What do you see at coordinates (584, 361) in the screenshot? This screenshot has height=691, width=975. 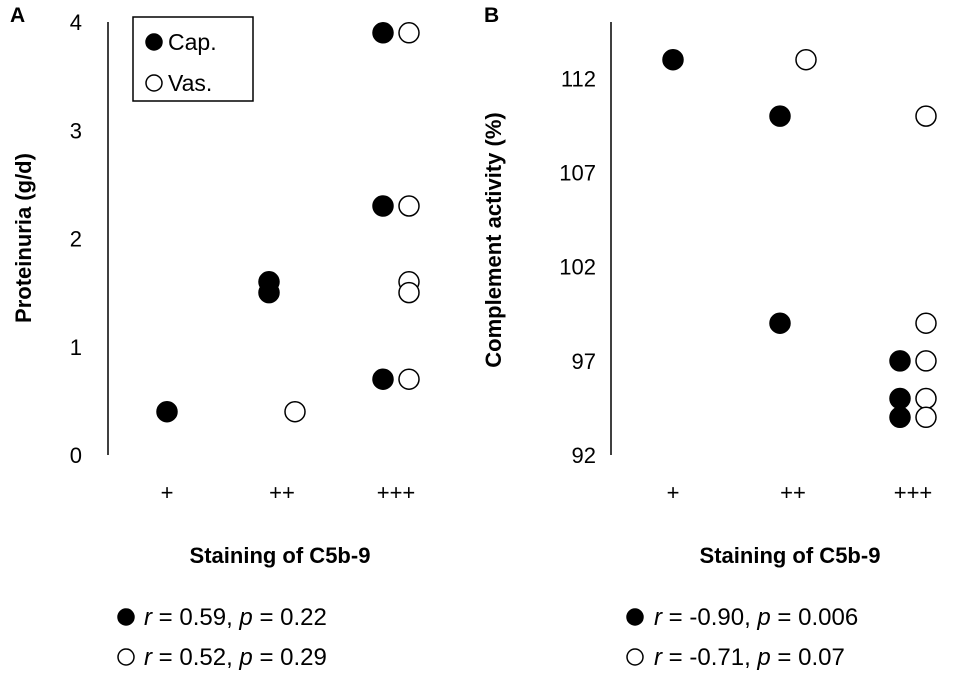 I see `panel-b-y-tick: 97` at bounding box center [584, 361].